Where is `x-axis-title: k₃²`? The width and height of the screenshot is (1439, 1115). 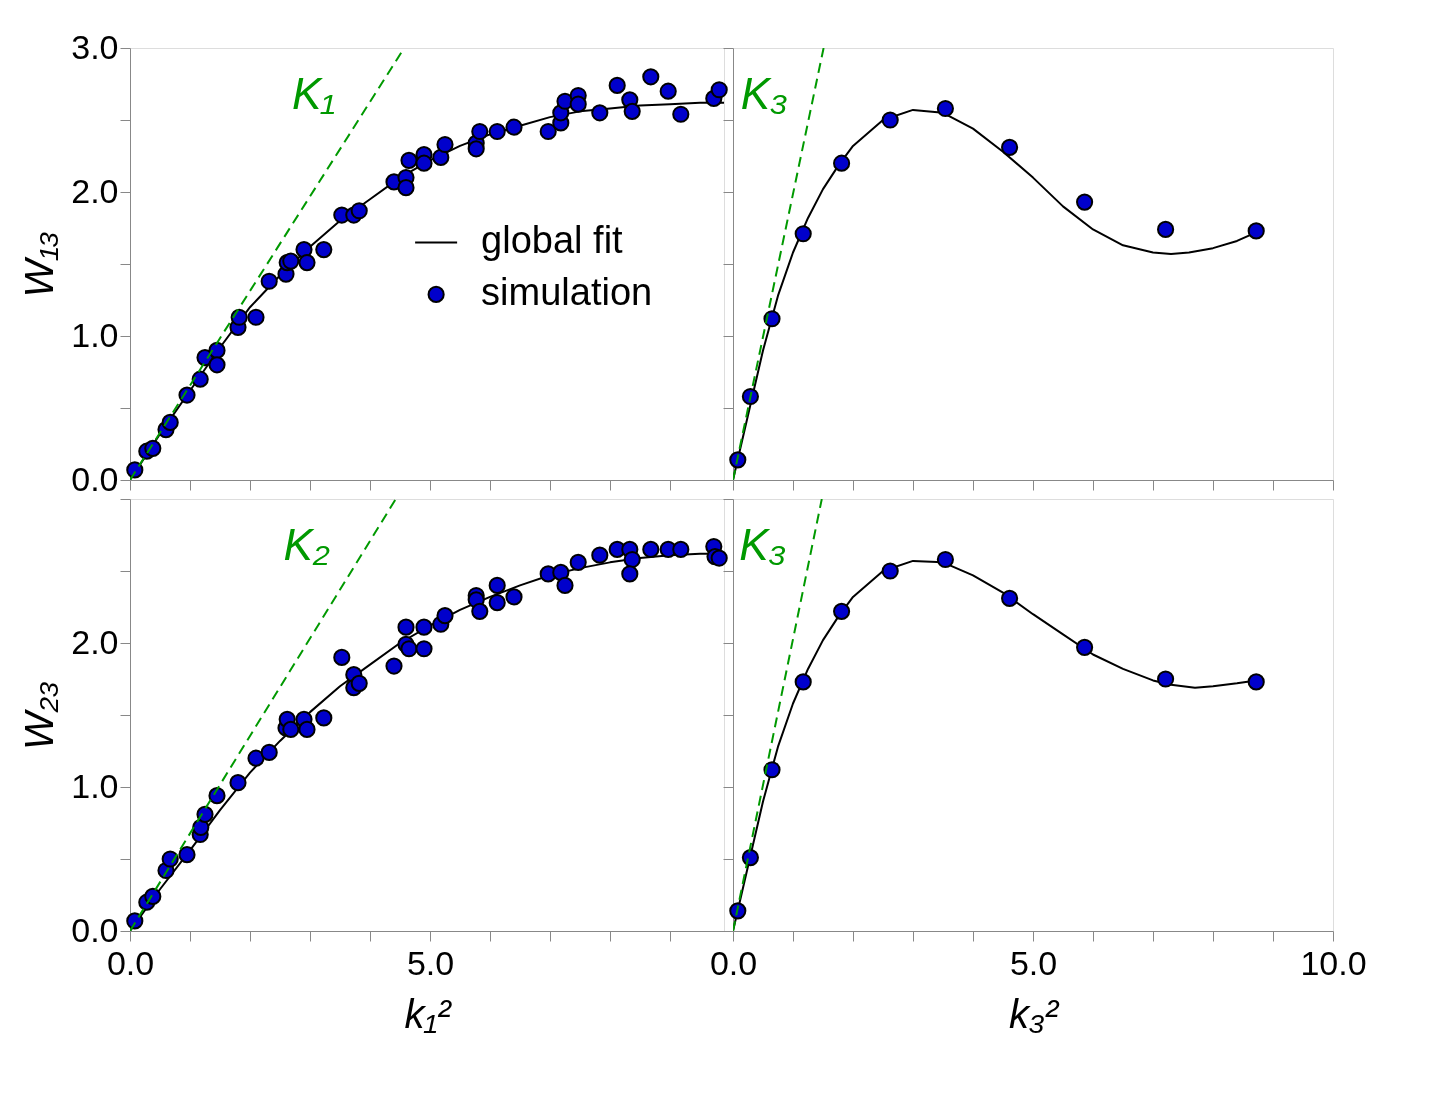
x-axis-title: k₃² is located at coordinates (1034, 1013).